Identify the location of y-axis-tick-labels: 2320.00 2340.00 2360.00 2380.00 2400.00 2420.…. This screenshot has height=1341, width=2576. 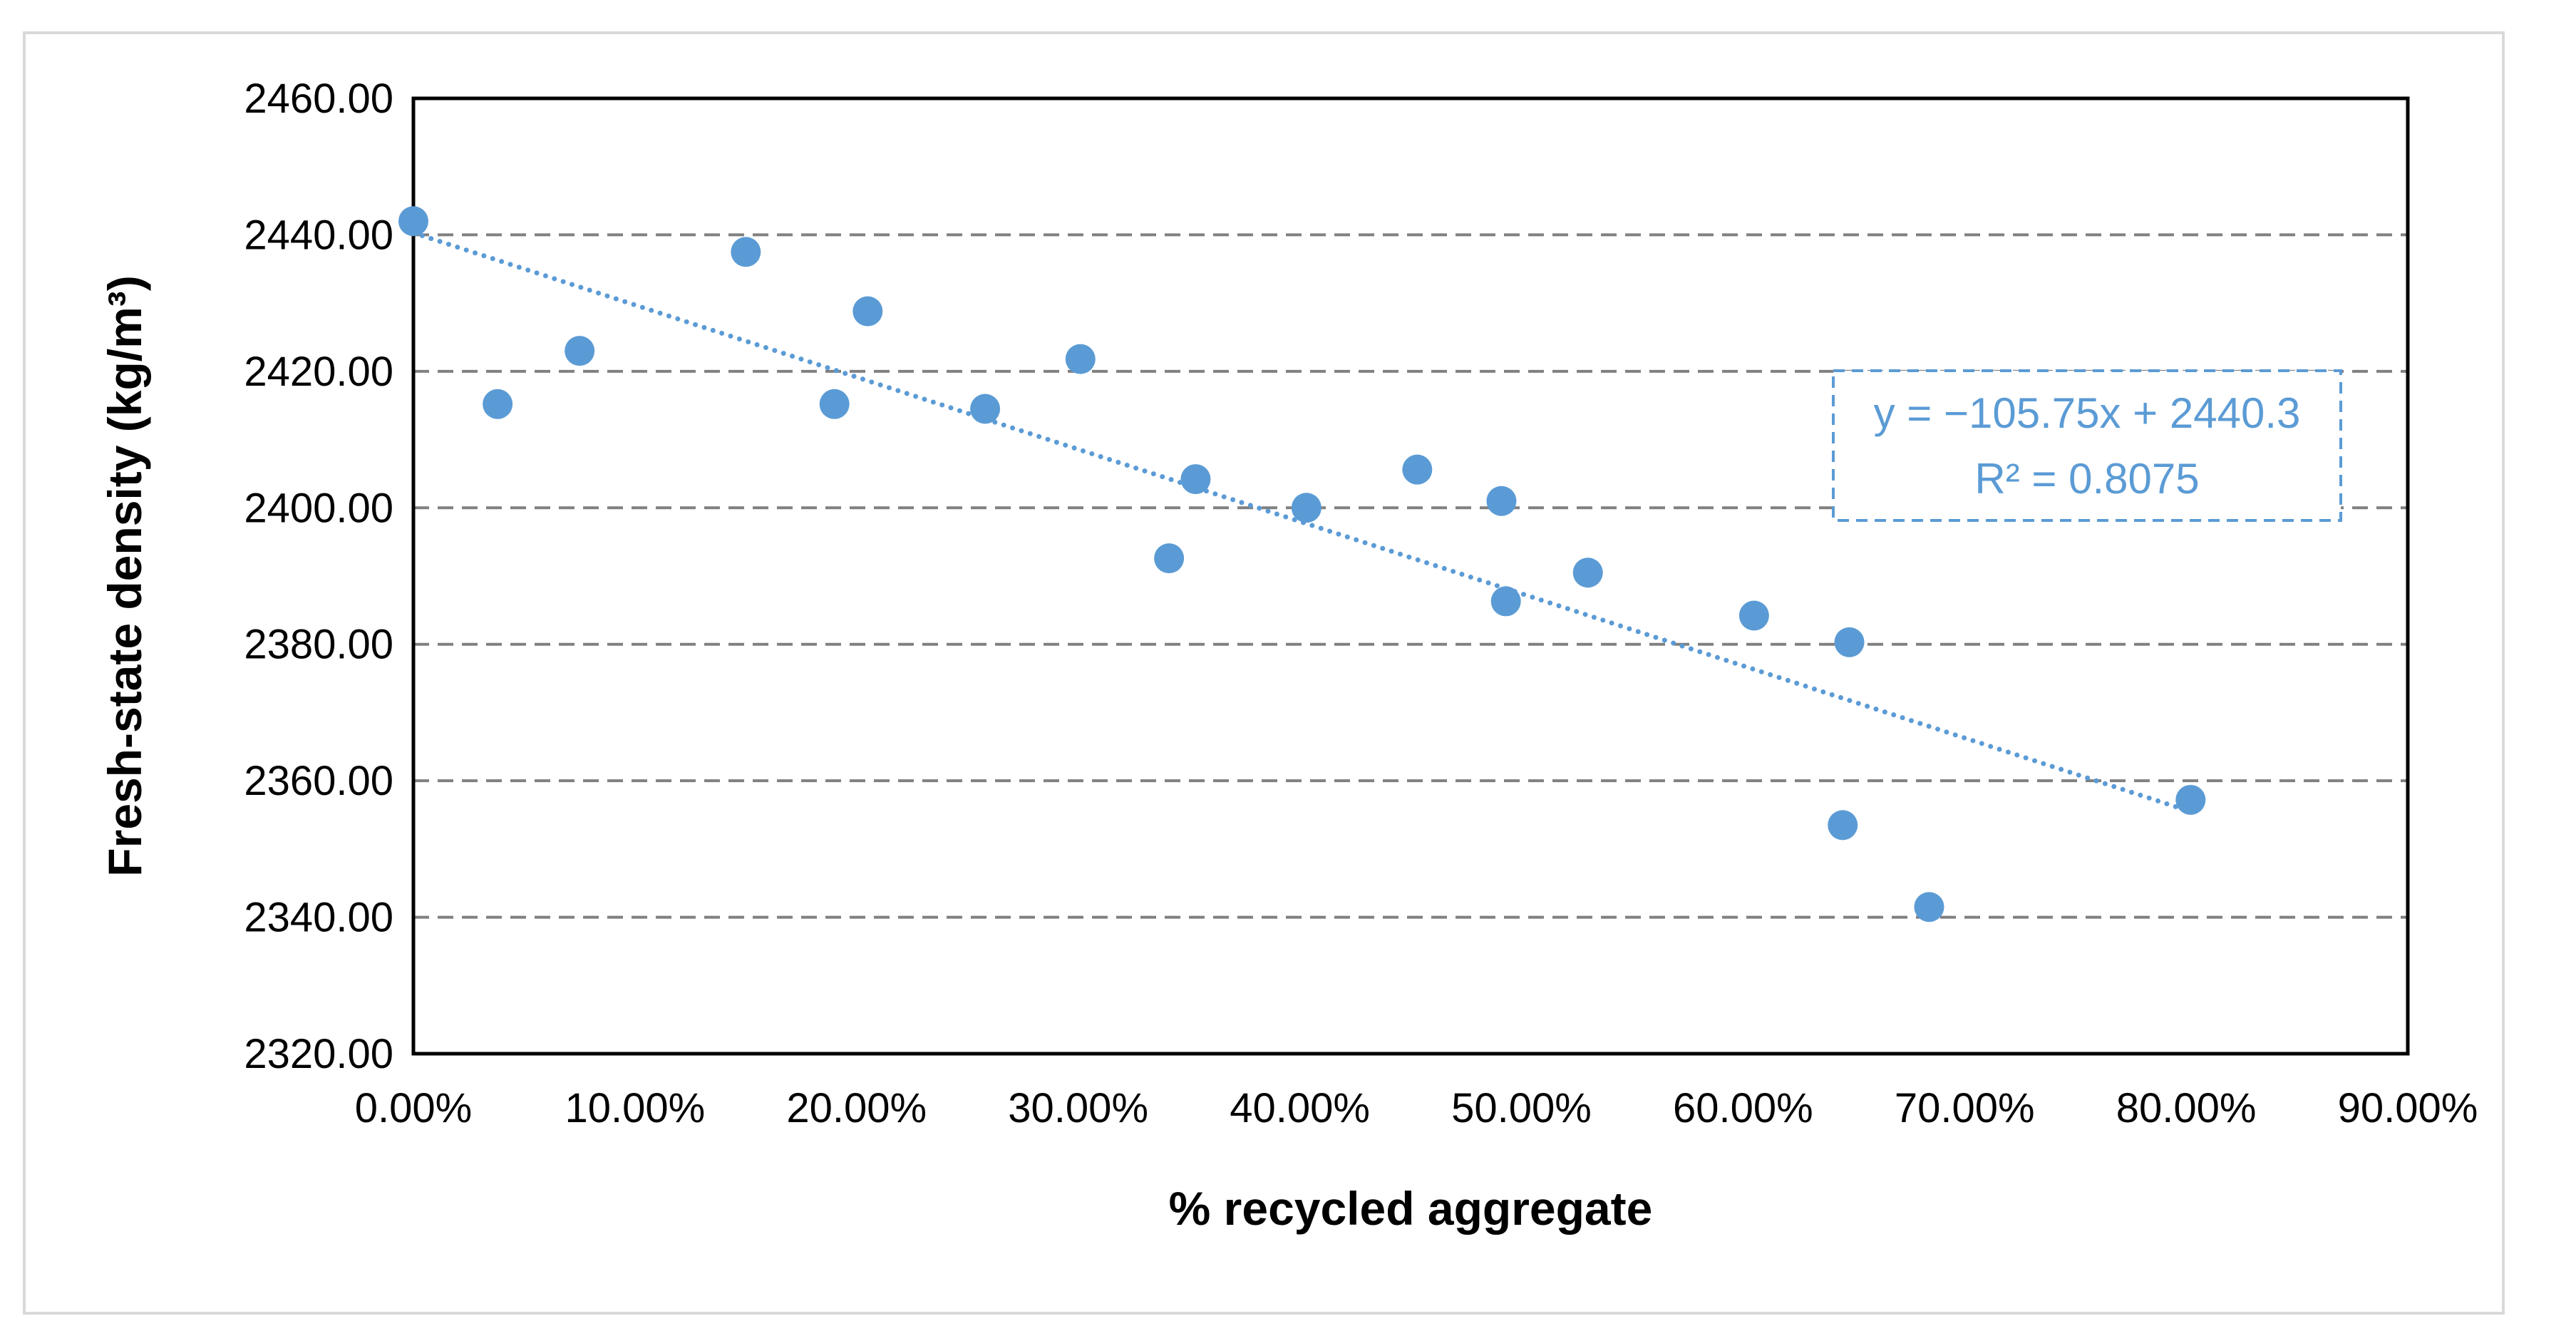
(318, 576).